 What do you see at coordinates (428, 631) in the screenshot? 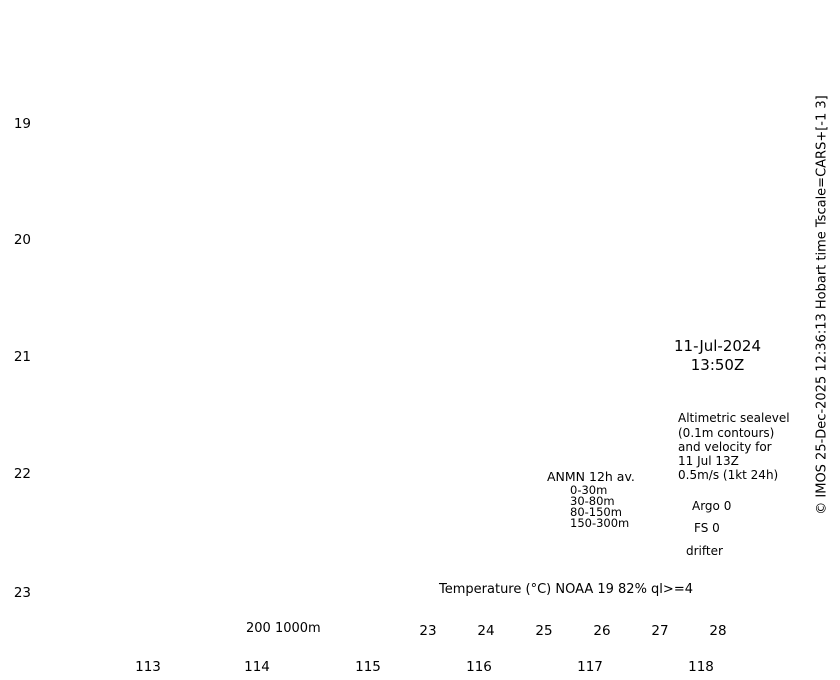
I see `colorbar-tick-23: 23` at bounding box center [428, 631].